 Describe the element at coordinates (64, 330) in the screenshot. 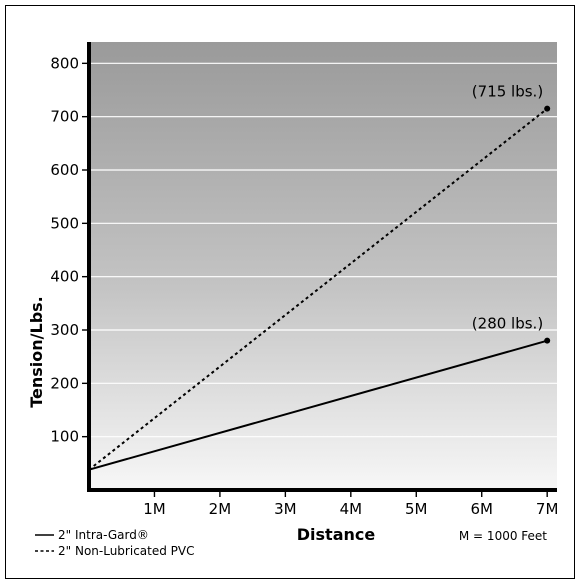

I see `y-tick-label-300: 300` at that location.